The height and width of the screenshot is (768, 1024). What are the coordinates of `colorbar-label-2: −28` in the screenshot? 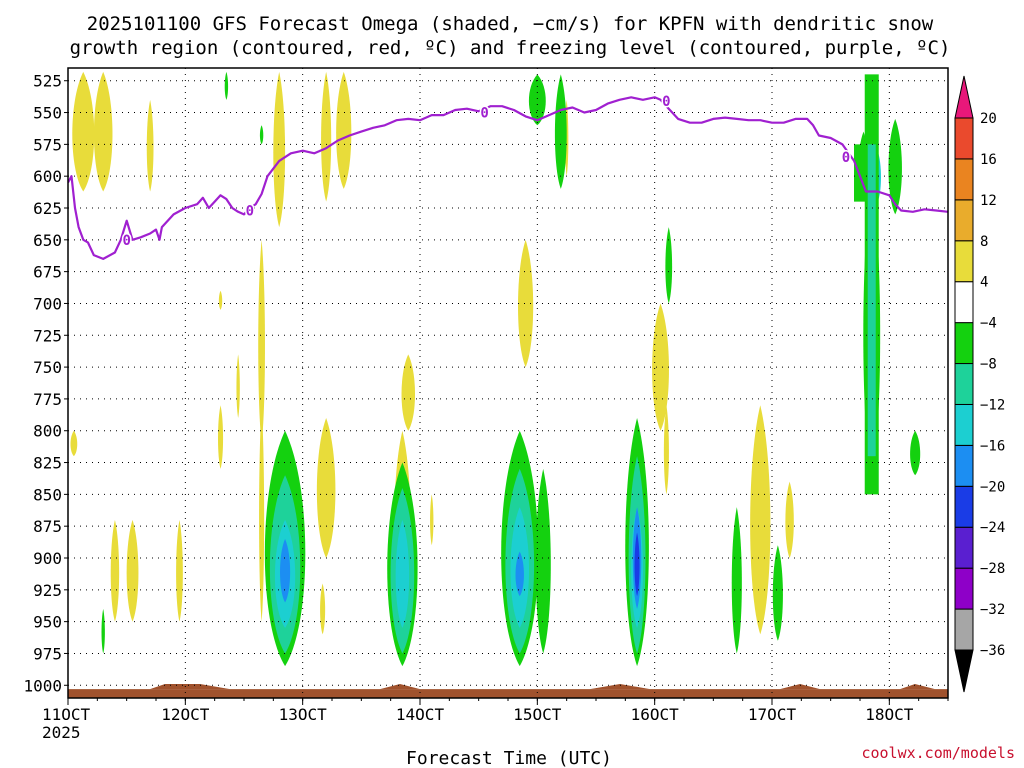 It's located at (992, 569).